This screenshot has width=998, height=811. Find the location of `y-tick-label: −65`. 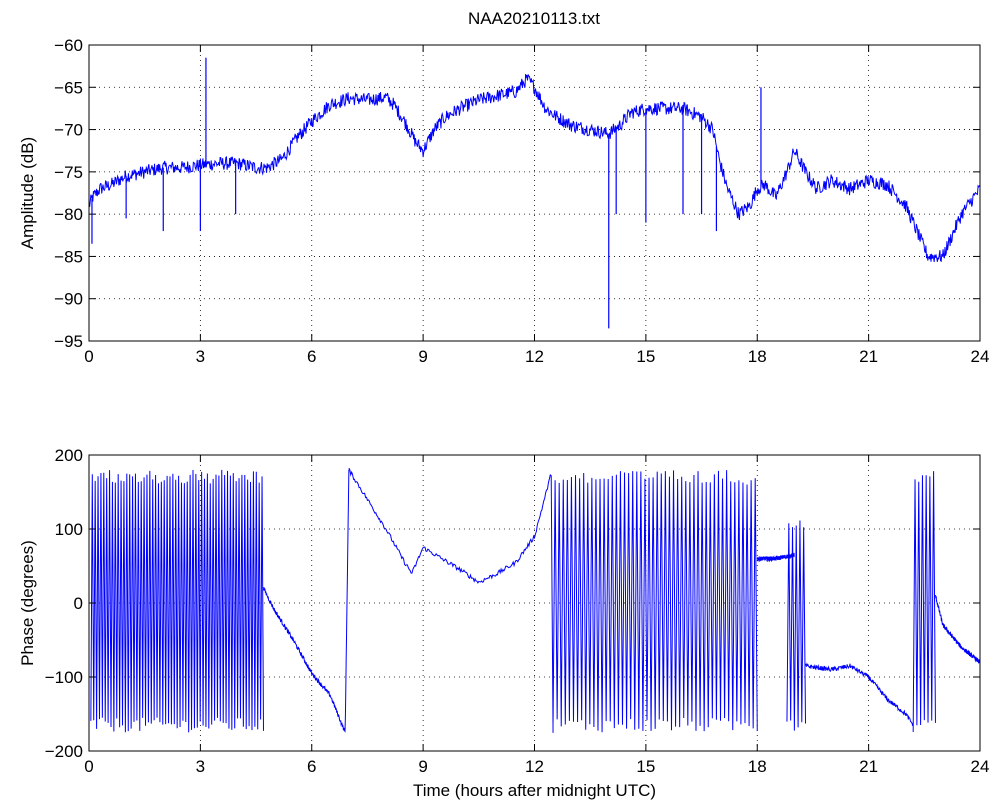

y-tick-label: −65 is located at coordinates (68, 87).